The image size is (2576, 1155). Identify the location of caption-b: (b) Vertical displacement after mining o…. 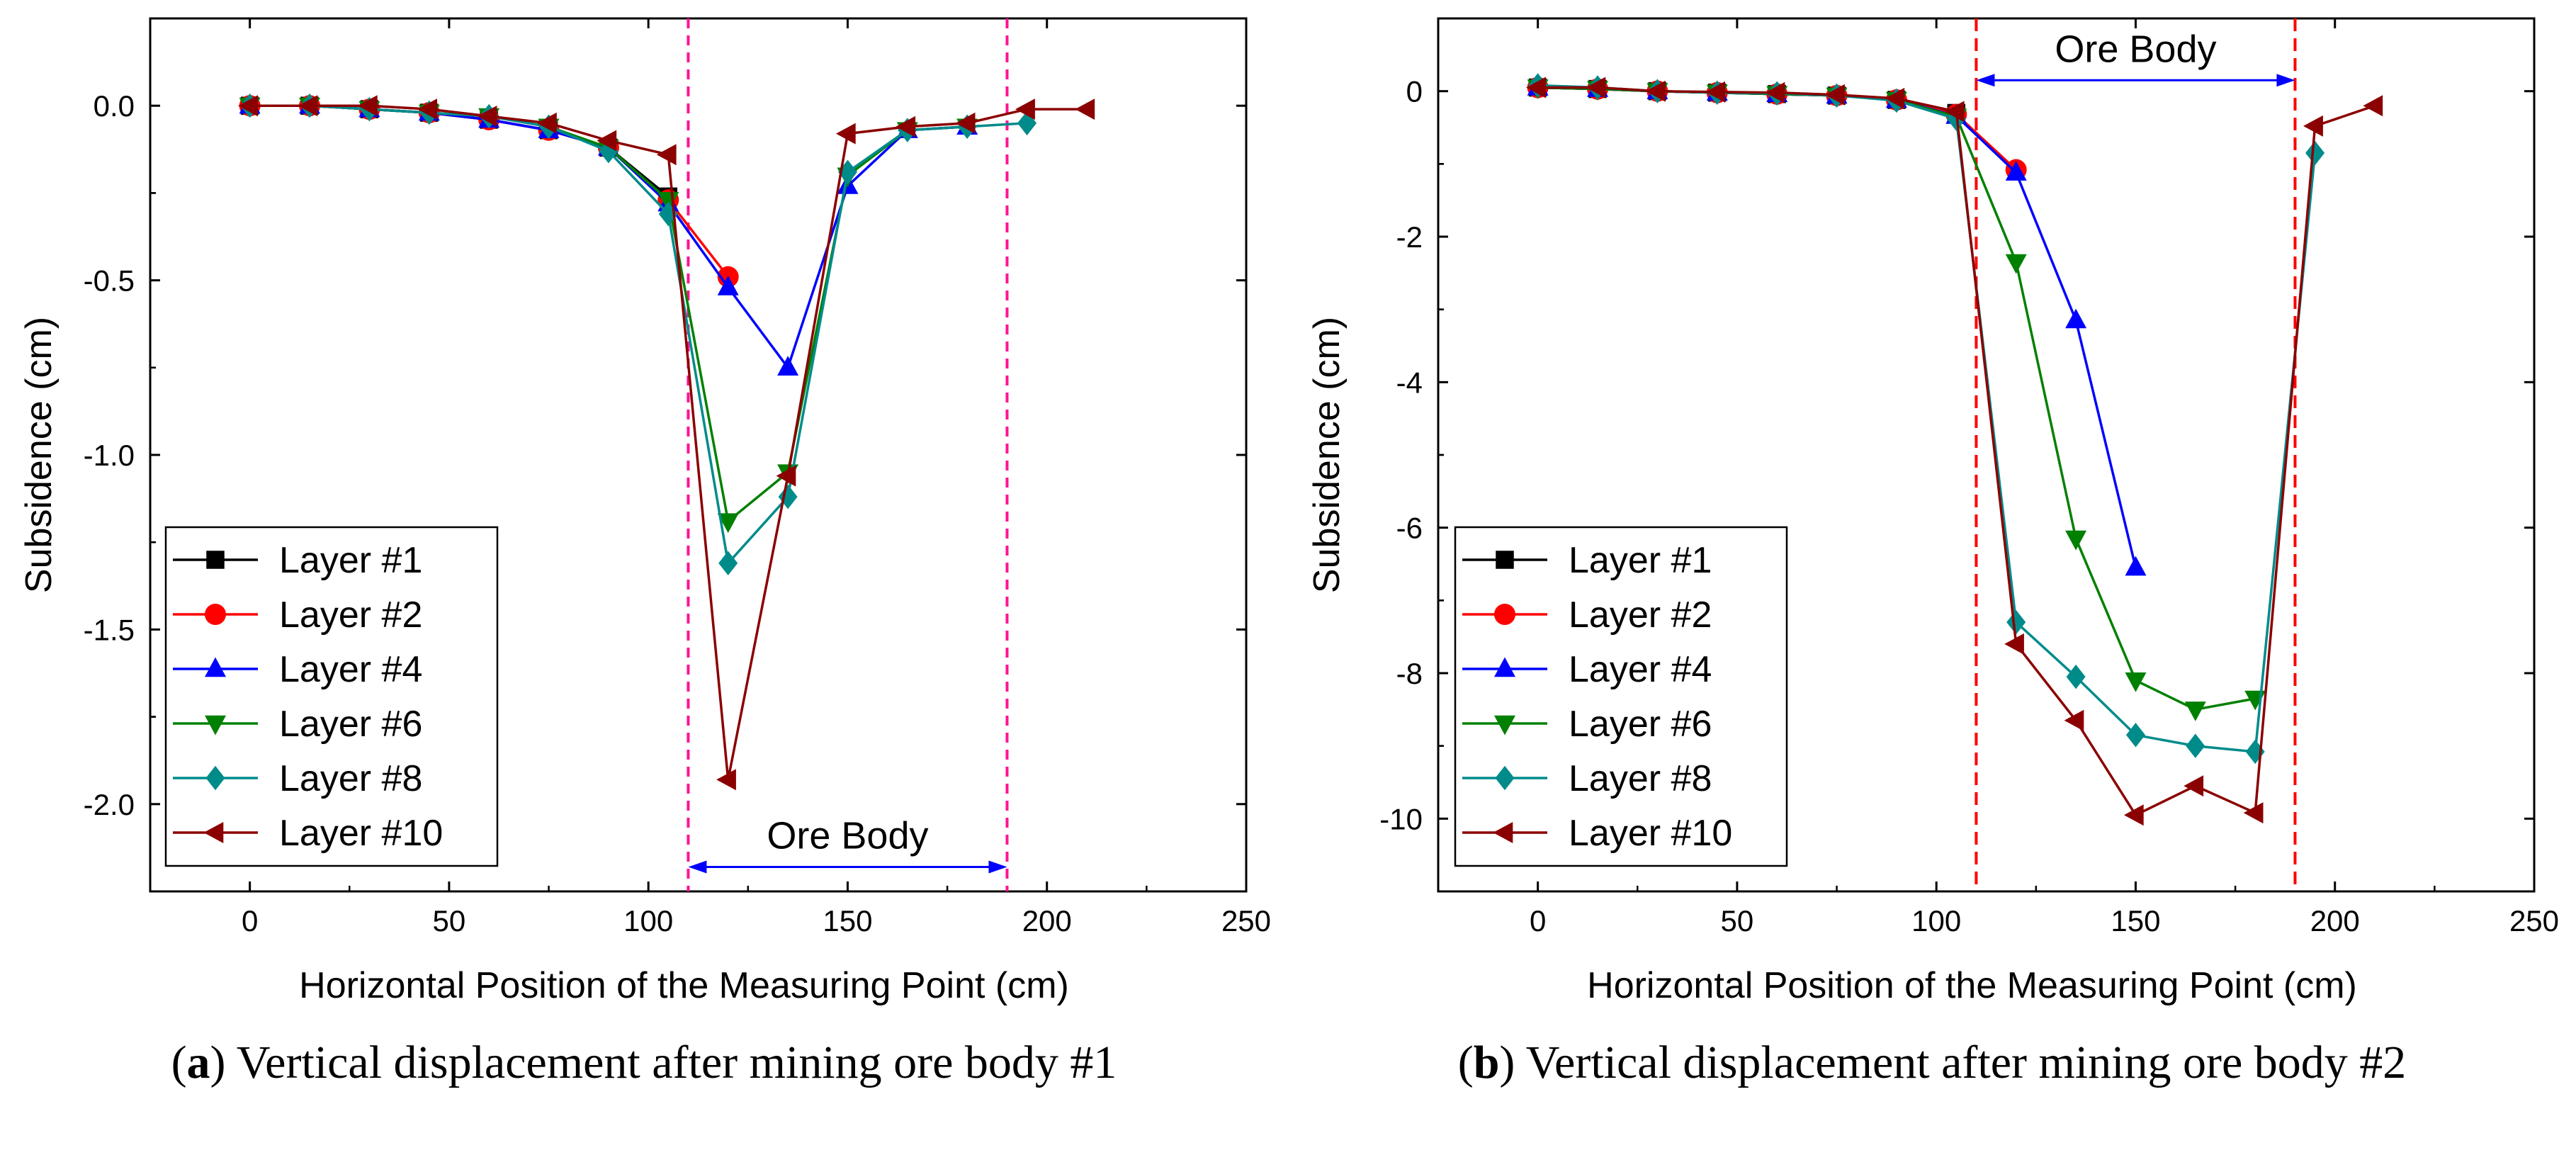
(1932, 1062).